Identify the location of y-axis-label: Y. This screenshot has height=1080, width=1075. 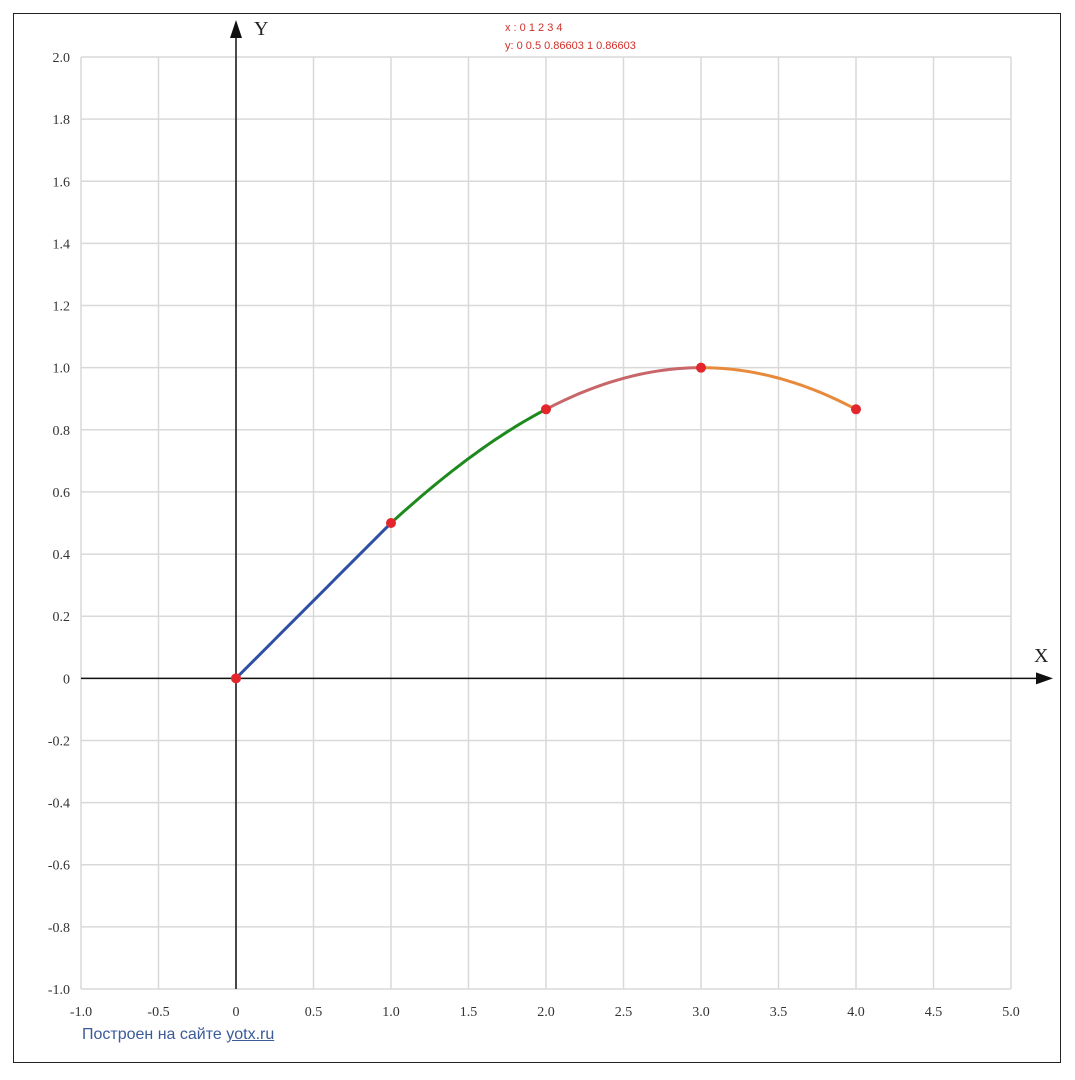
(261, 29).